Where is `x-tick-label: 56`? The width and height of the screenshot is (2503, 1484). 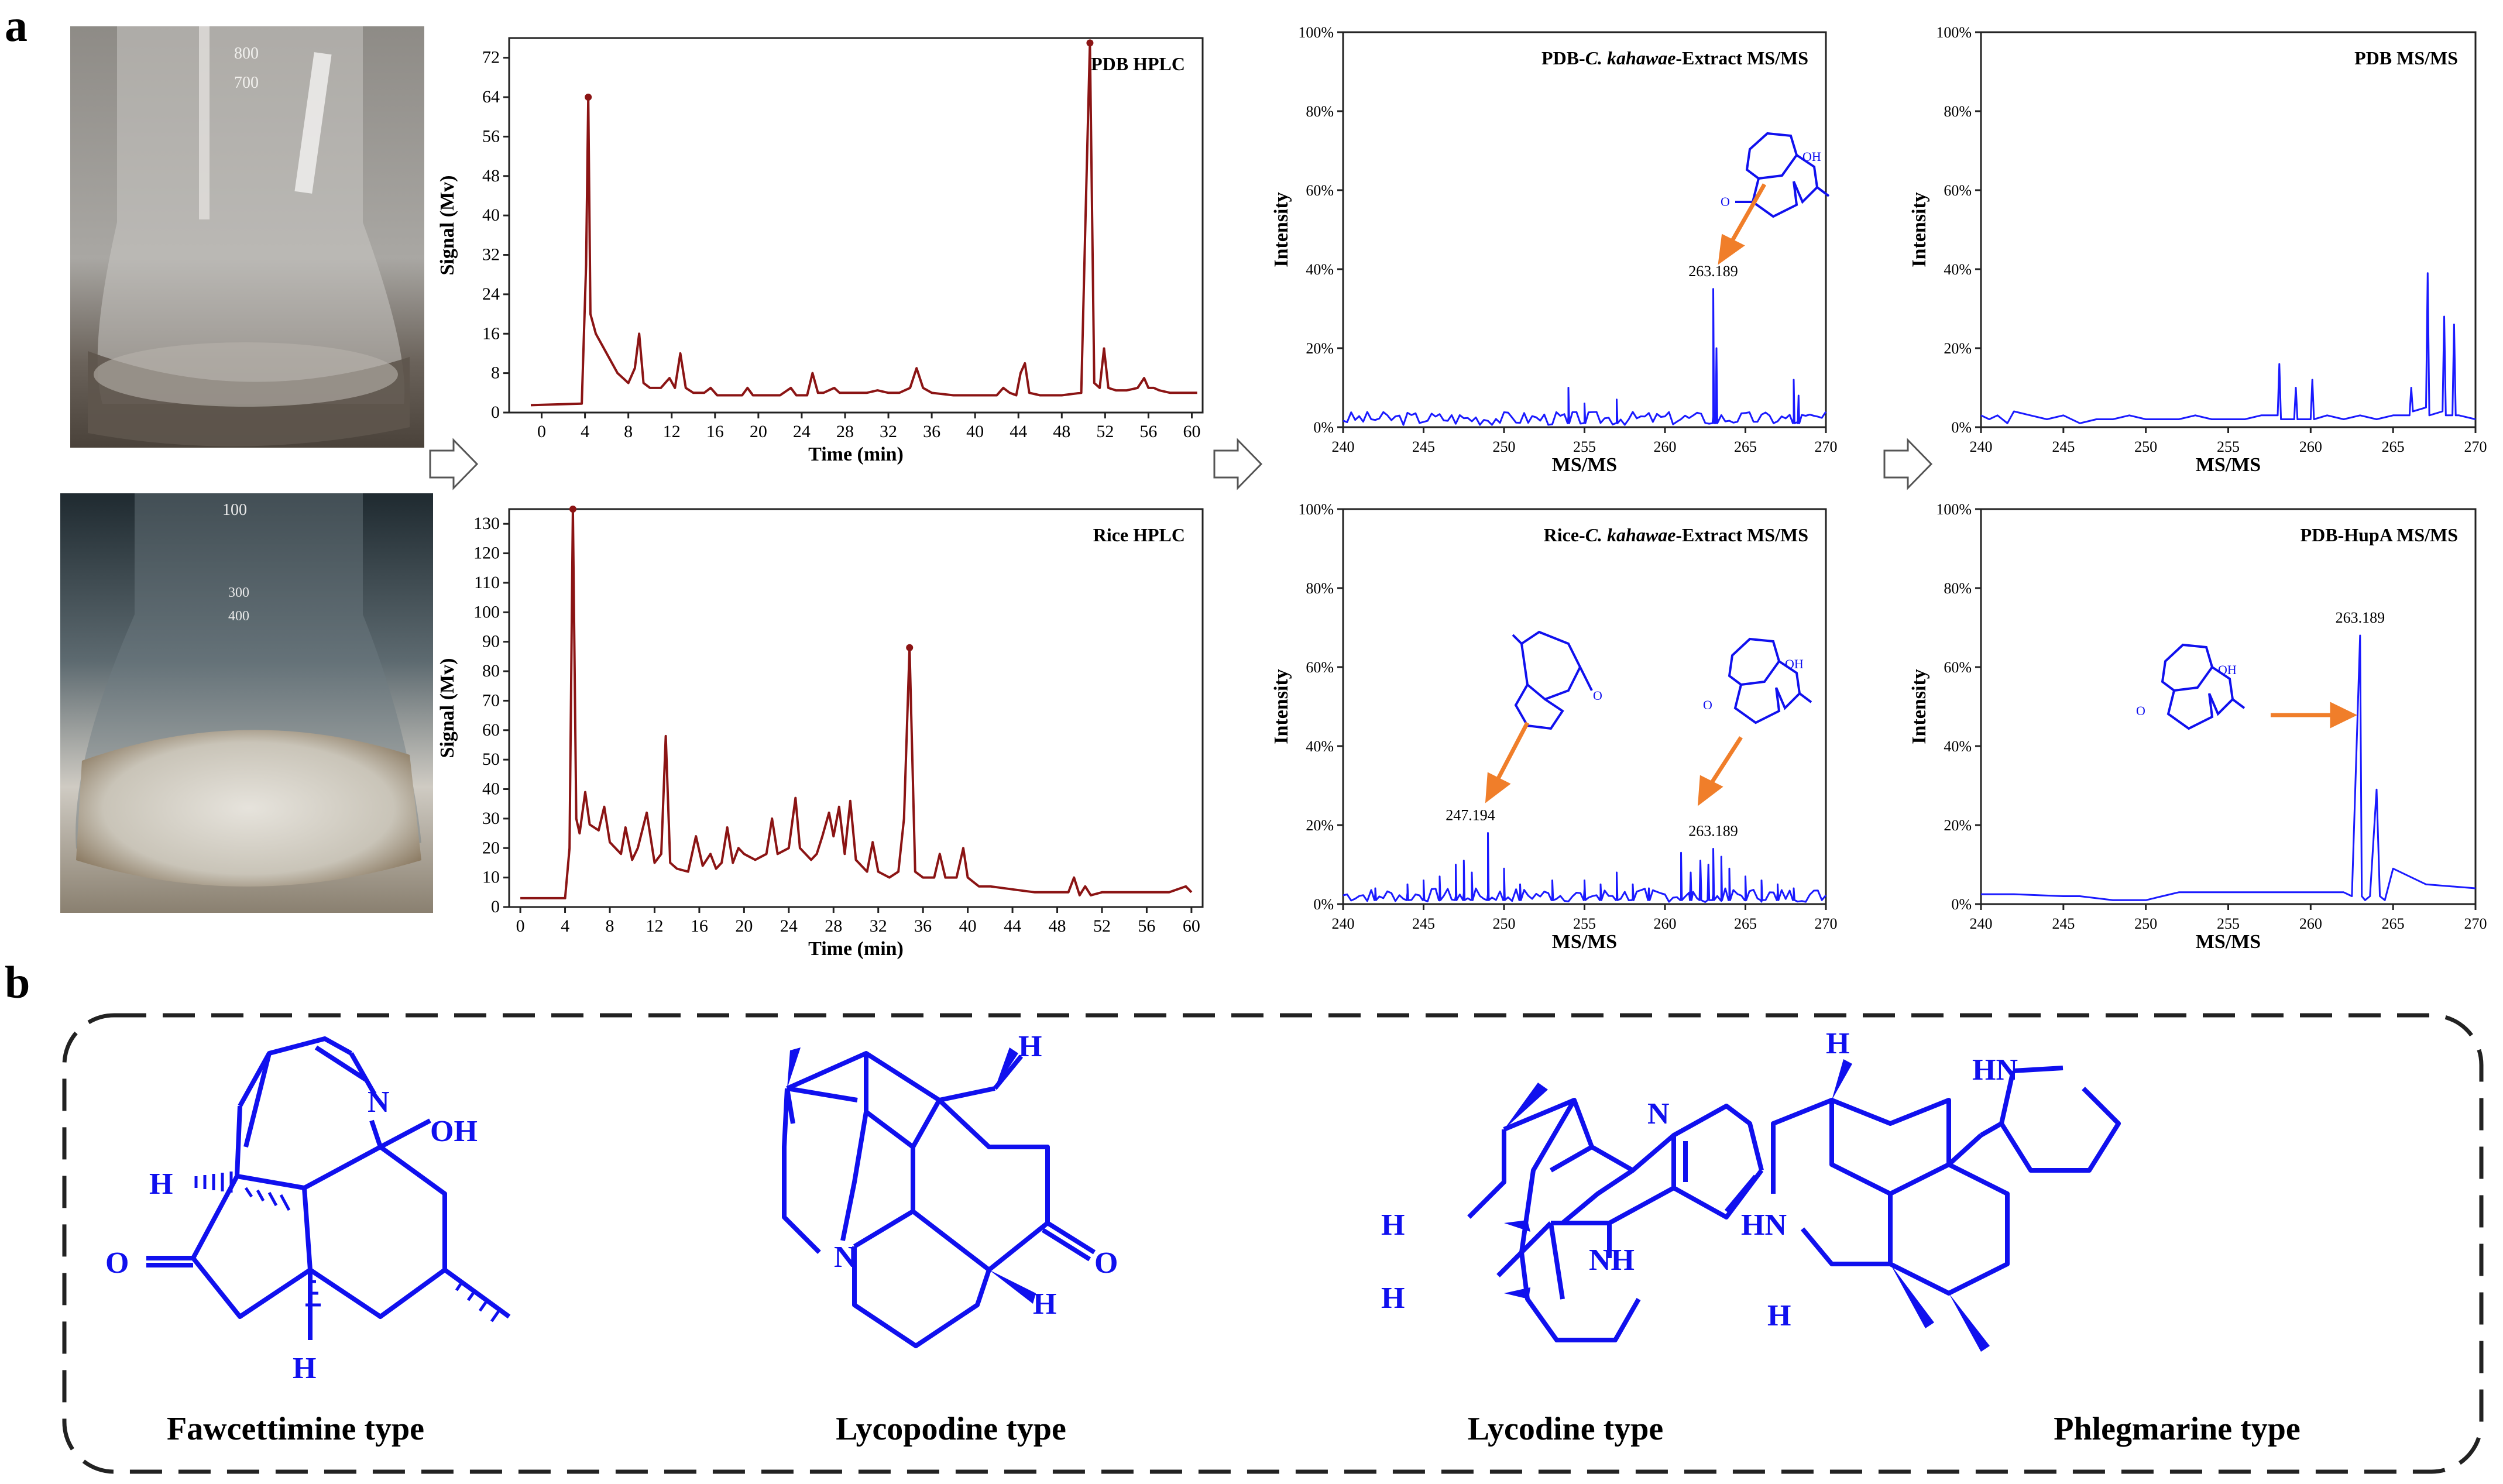
x-tick-label: 56 is located at coordinates (1148, 432).